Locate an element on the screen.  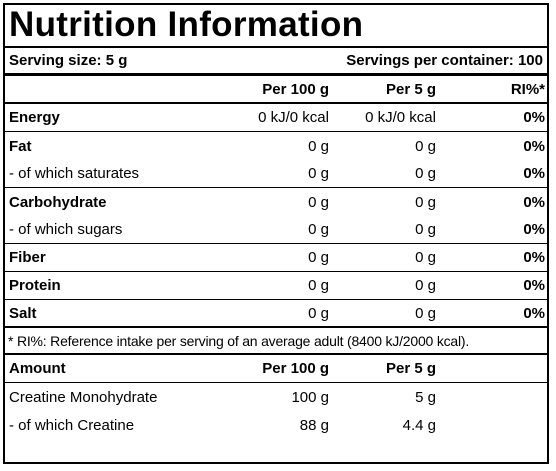
nutrient-name: Energy is located at coordinates (34, 117).